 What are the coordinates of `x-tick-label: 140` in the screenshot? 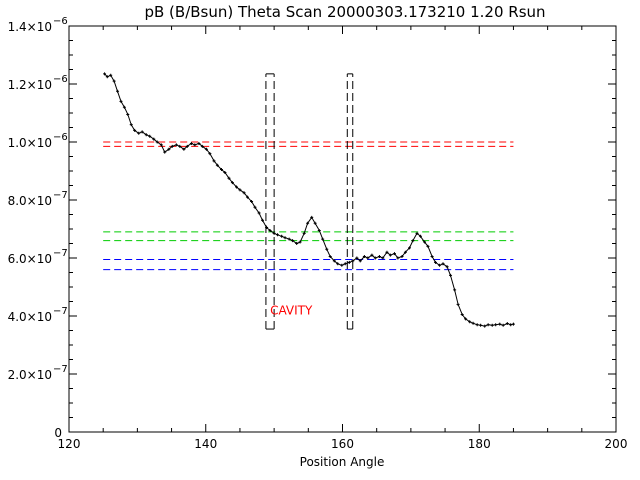 It's located at (205, 444).